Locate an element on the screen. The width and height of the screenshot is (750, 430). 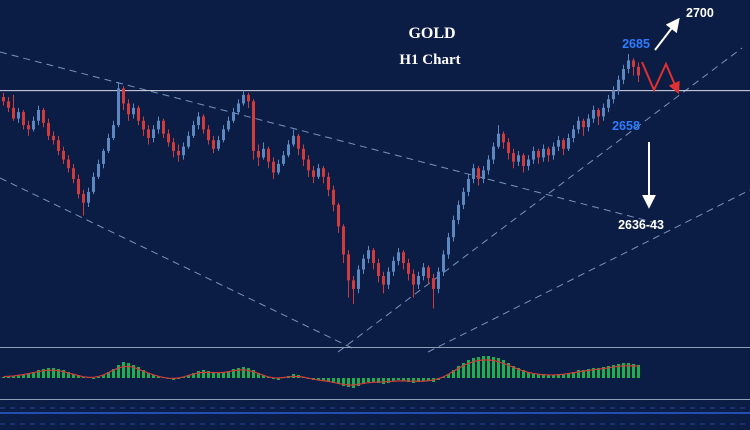
projection-zigzag is located at coordinates (660, 78).